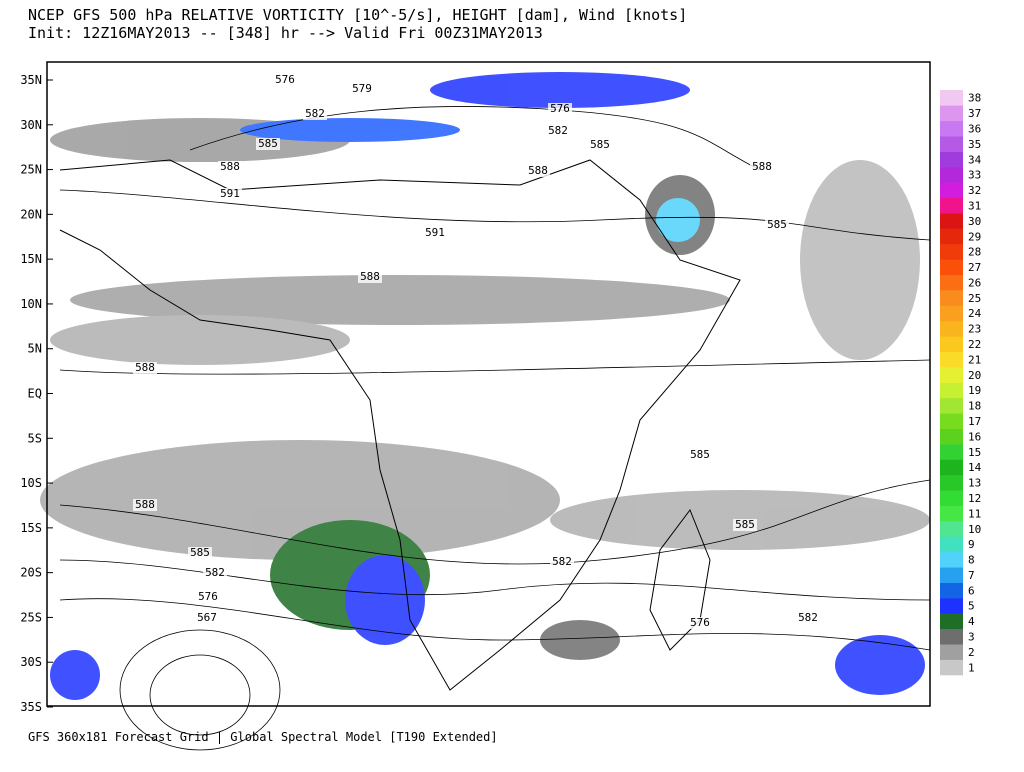  Describe the element at coordinates (974, 421) in the screenshot. I see `colorbar-label: 17` at that location.